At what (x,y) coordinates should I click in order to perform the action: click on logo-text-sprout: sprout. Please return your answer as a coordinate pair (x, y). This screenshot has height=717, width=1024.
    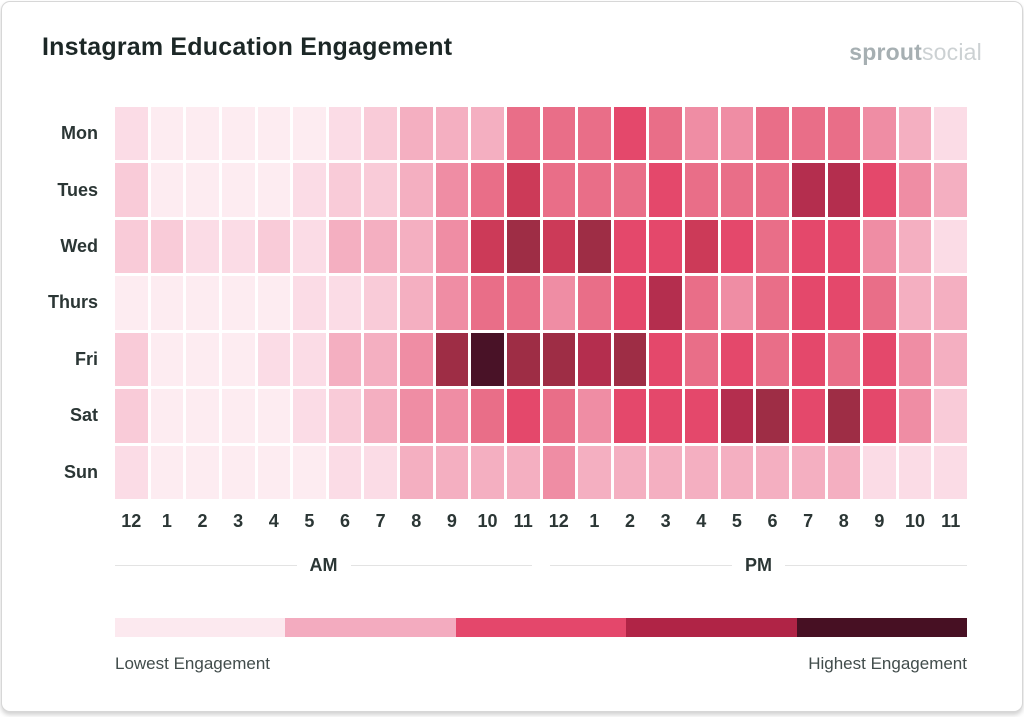
    Looking at the image, I should click on (885, 52).